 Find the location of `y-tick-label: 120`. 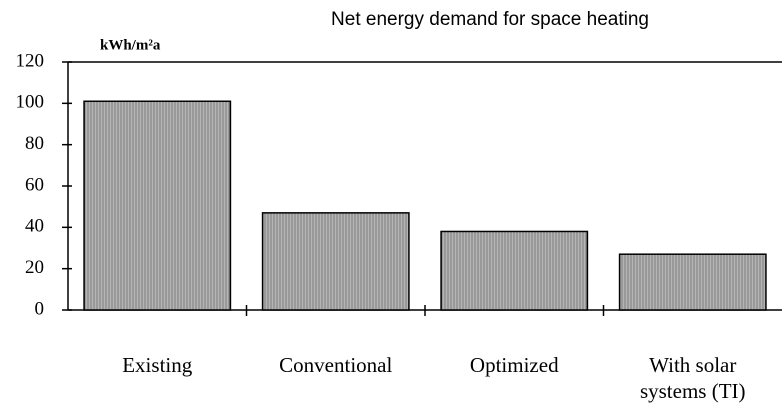

y-tick-label: 120 is located at coordinates (30, 60).